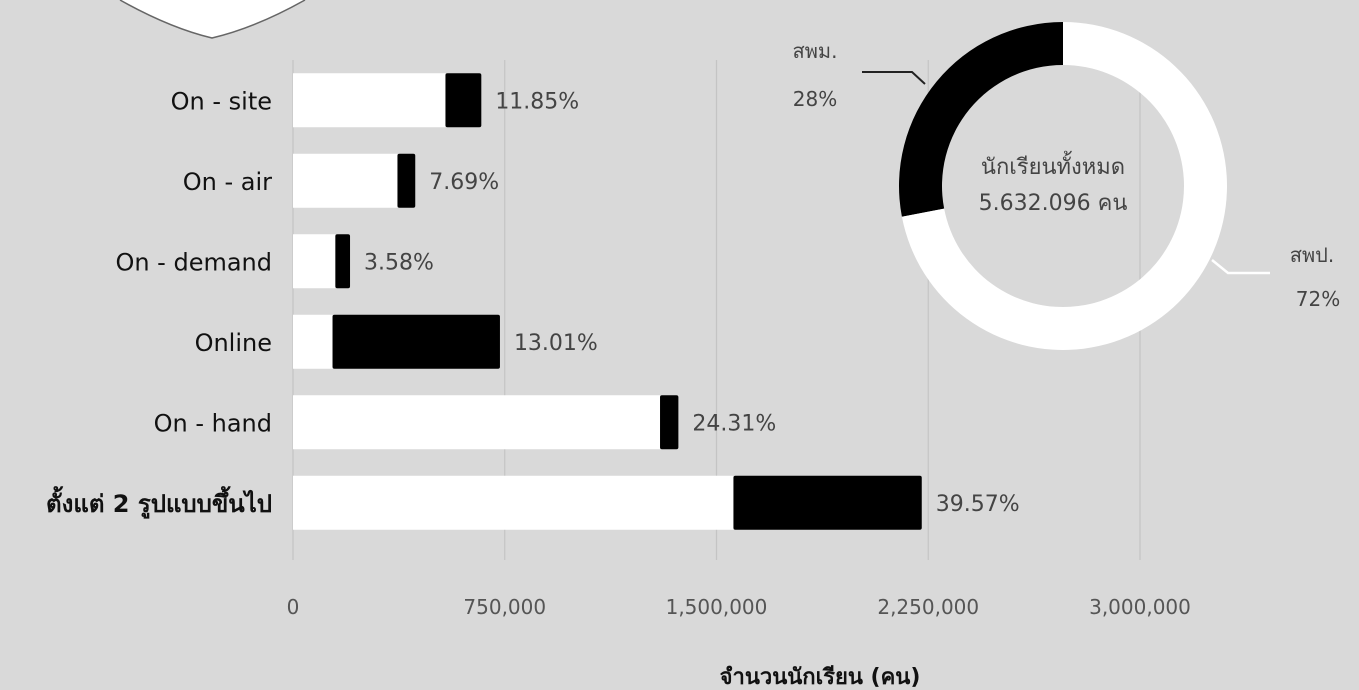 This screenshot has width=1359, height=690. Describe the element at coordinates (734, 423) in the screenshot. I see `bar-data-label: 24.31%` at that location.